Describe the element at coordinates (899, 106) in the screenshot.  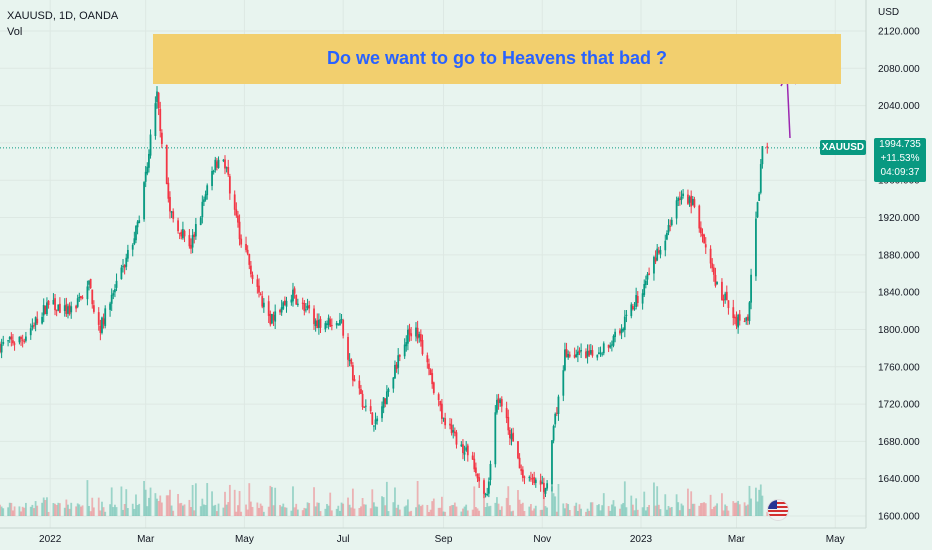
I see `y-tick-label: 2040.000` at that location.